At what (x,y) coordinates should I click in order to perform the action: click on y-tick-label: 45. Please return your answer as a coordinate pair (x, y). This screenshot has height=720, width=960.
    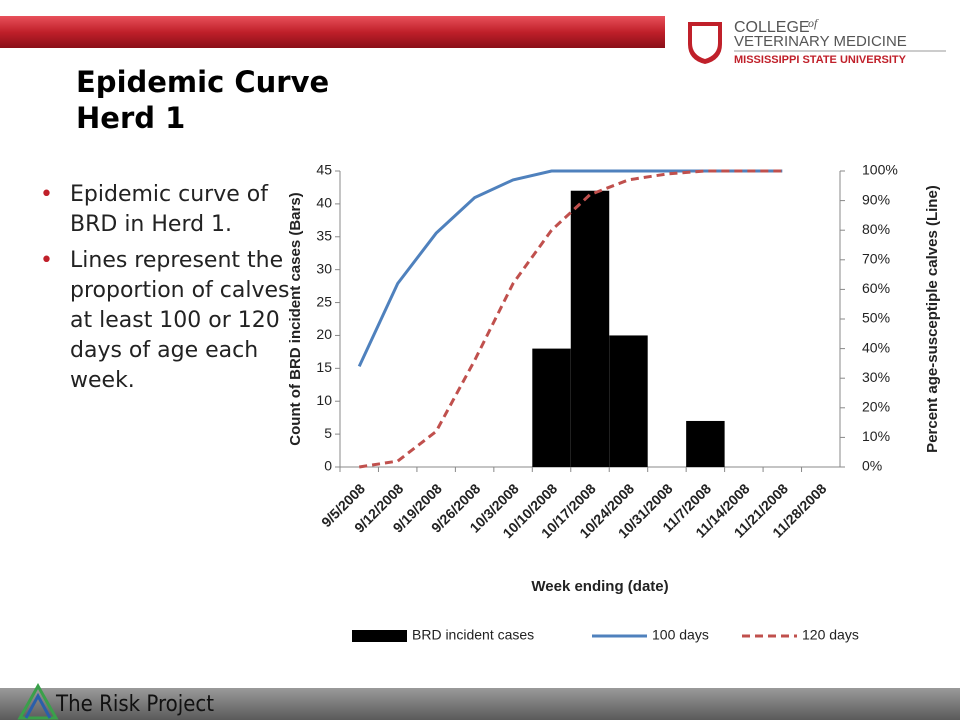
    Looking at the image, I should click on (324, 170).